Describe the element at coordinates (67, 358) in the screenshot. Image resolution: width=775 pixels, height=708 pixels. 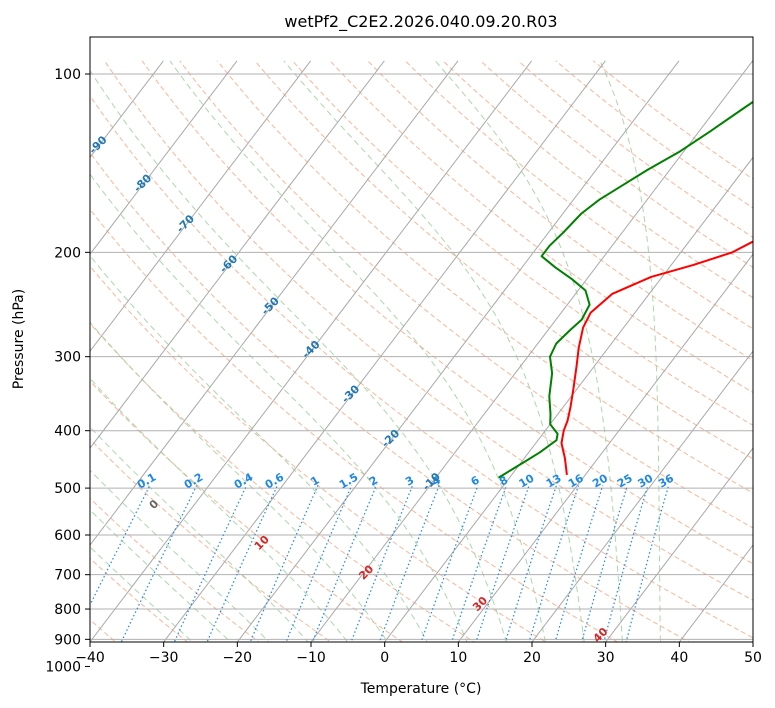
I see `y-tick-label: 300` at that location.